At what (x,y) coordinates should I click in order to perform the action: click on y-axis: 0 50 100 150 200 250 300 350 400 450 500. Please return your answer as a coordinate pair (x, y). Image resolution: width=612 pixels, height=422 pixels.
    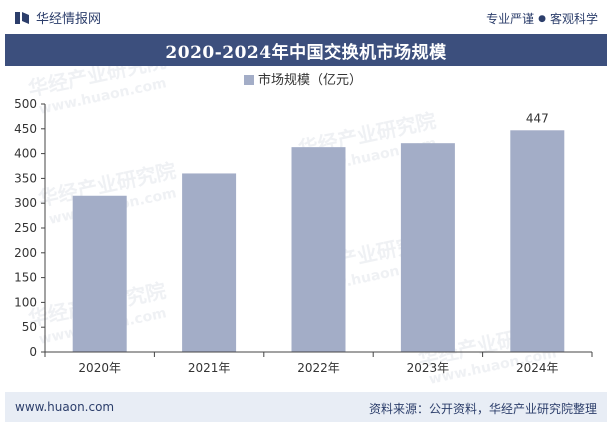
    Looking at the image, I should click on (30, 228).